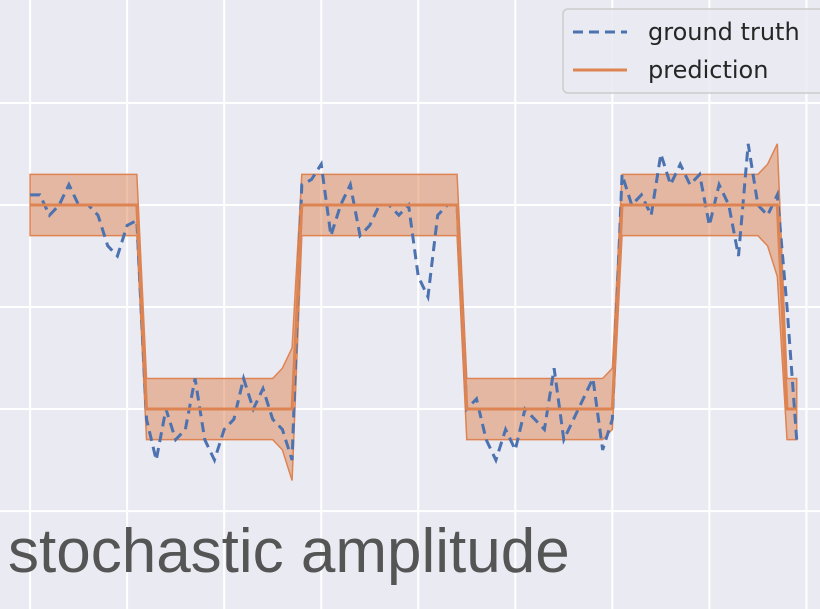  What do you see at coordinates (289, 551) in the screenshot?
I see `chart-title: stochastic amplitude` at bounding box center [289, 551].